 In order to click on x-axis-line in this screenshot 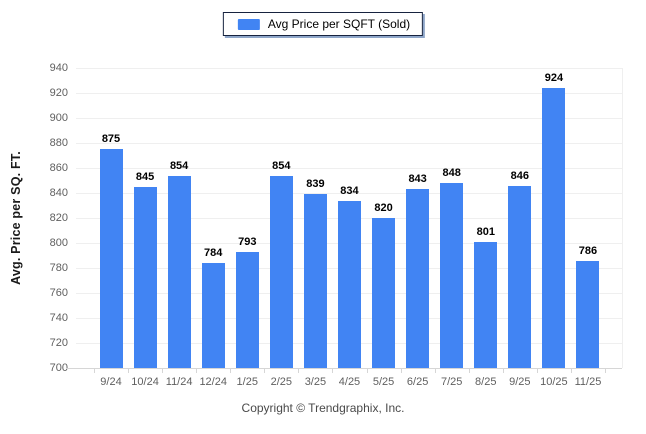, I will do `click(344, 368)`.